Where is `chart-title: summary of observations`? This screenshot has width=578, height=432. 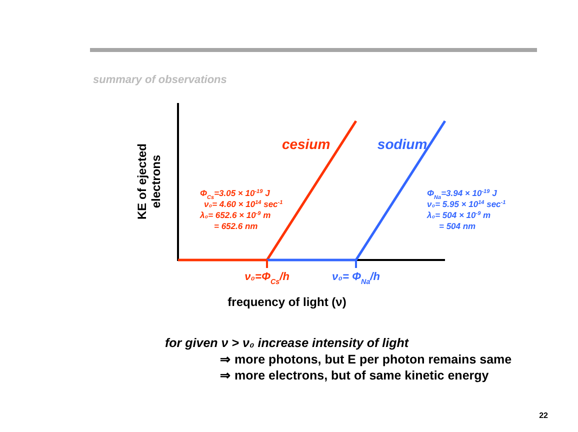 chart-title: summary of observations is located at coordinates (160, 80).